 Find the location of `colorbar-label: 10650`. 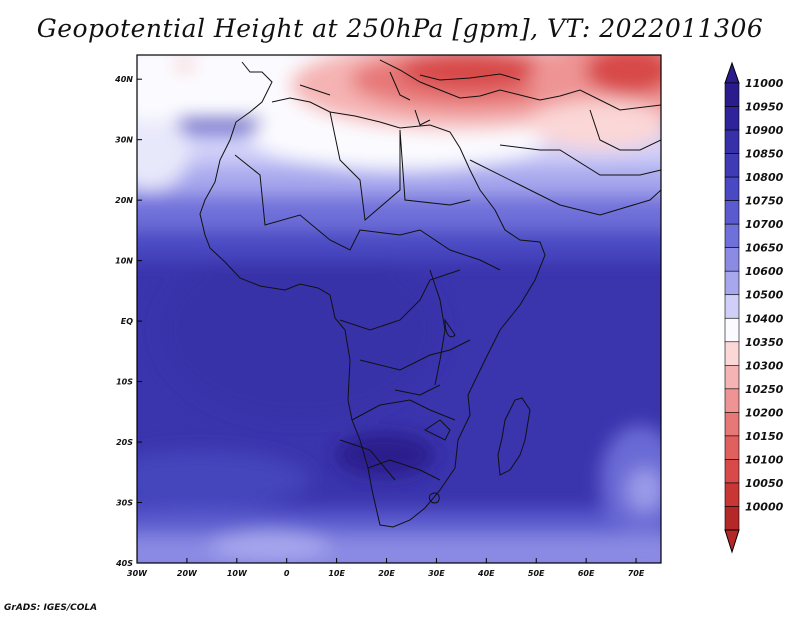

colorbar-label: 10650 is located at coordinates (764, 248).